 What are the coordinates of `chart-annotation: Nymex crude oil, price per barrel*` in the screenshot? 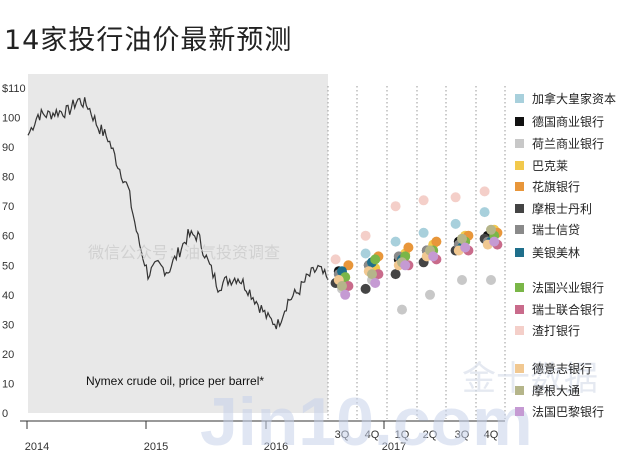 It's located at (175, 381).